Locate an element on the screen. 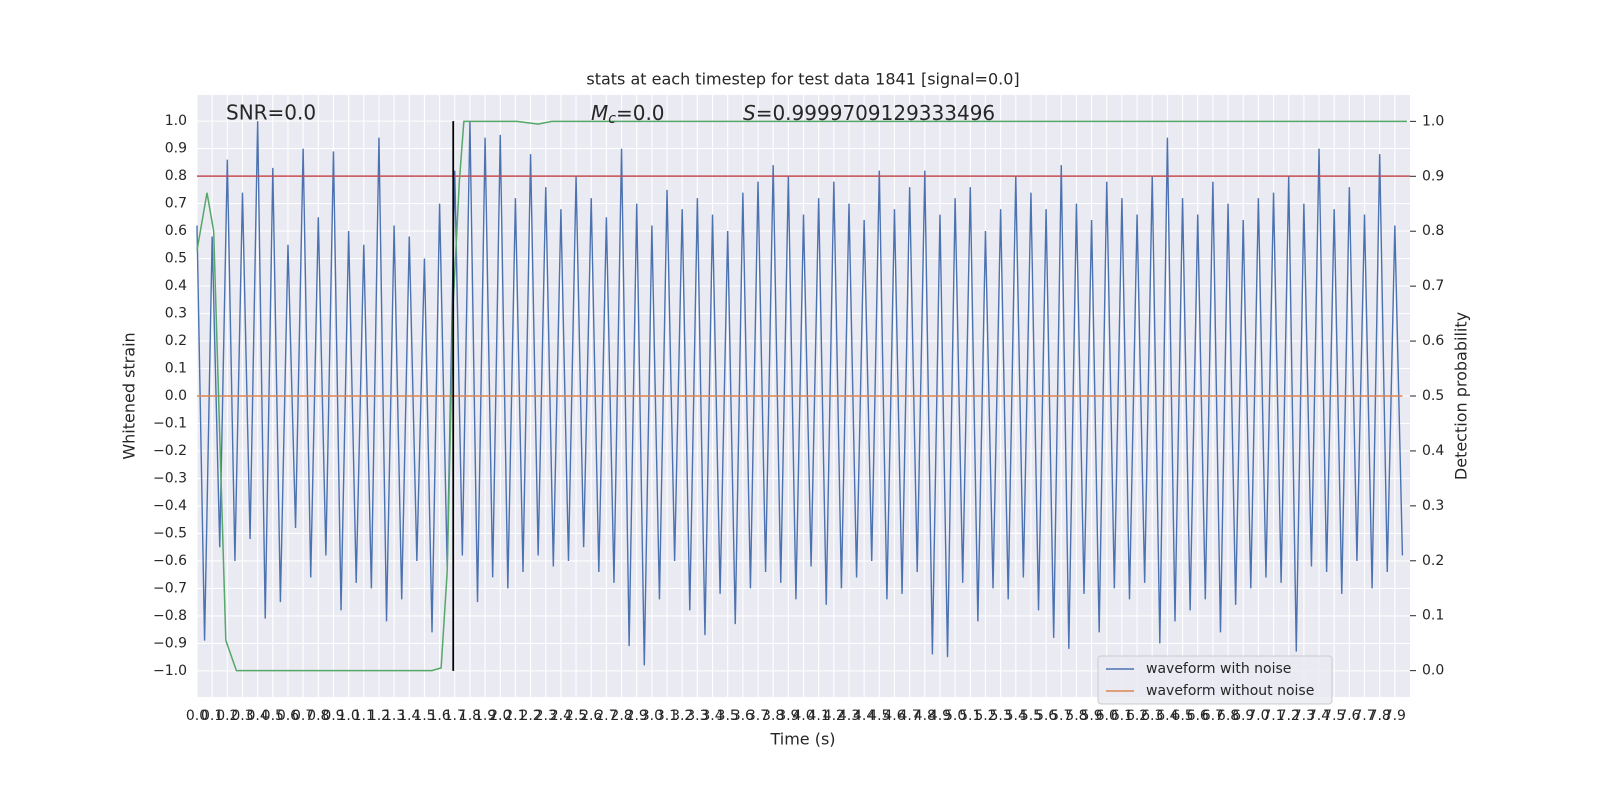  x-tick-label: 0.8 is located at coordinates (318, 716).